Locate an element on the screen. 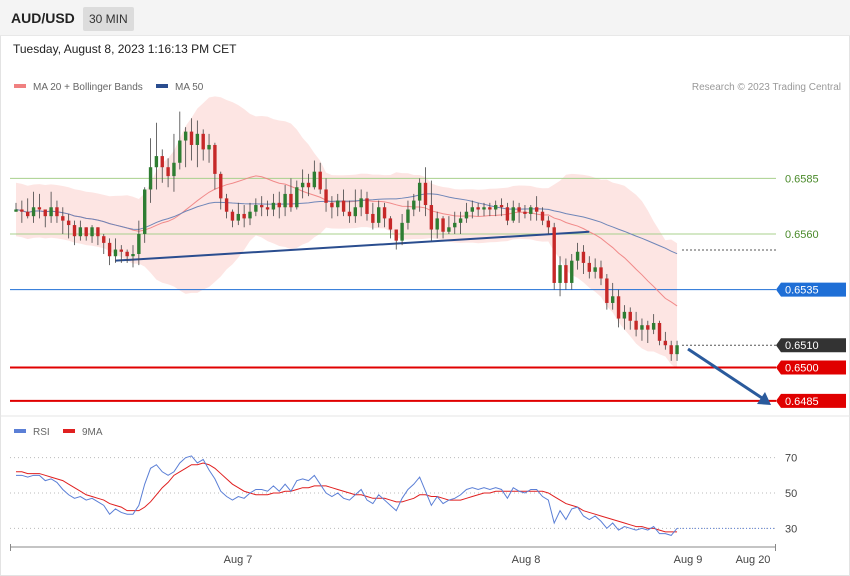  ma20-legend-label: MA 20 + Bollinger Bands is located at coordinates (88, 87).